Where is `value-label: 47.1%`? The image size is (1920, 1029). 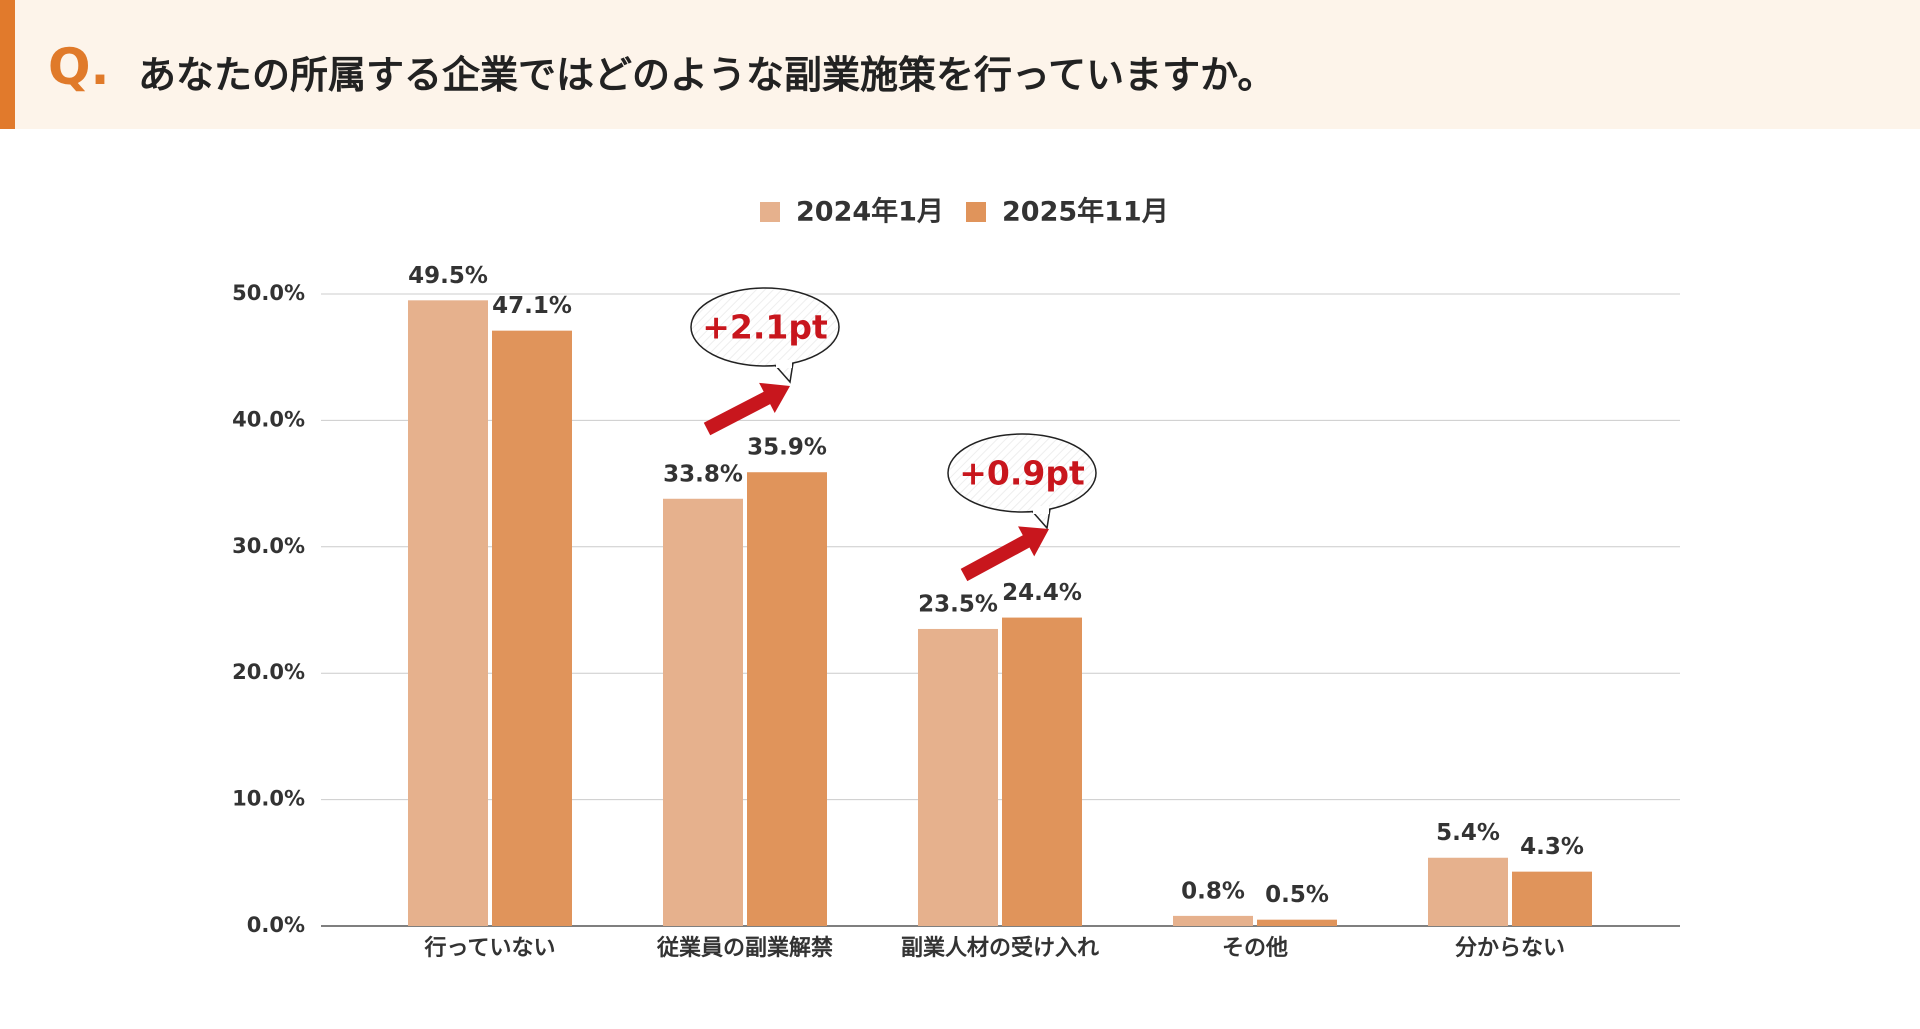
value-label: 47.1% is located at coordinates (532, 306).